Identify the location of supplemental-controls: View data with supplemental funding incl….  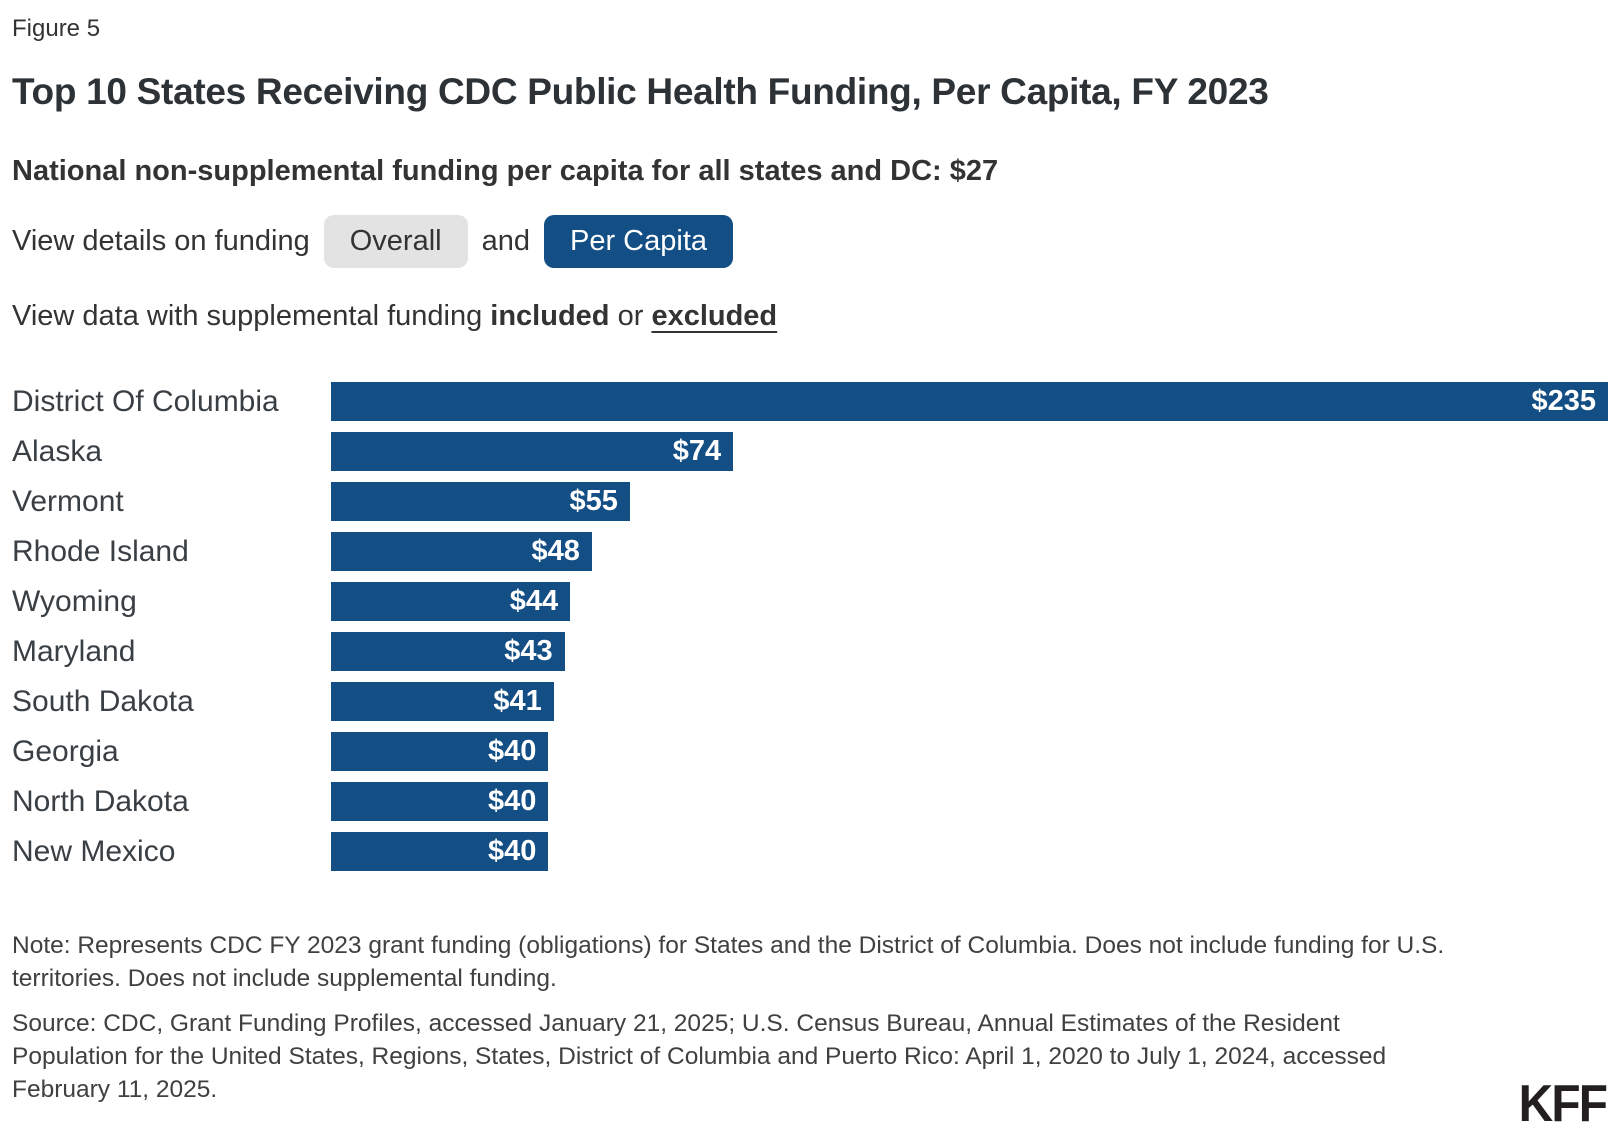
(810, 316).